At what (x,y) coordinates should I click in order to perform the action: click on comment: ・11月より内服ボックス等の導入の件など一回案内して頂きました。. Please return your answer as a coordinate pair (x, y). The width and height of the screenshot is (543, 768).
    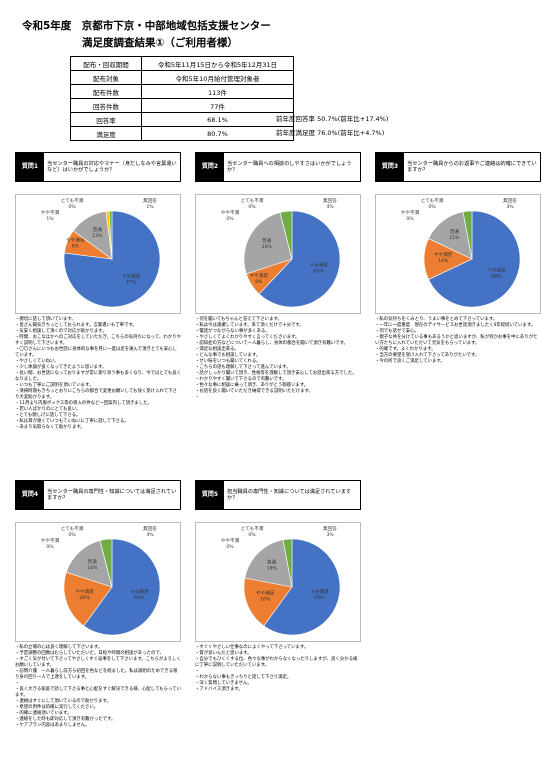
    Looking at the image, I should click on (83, 403).